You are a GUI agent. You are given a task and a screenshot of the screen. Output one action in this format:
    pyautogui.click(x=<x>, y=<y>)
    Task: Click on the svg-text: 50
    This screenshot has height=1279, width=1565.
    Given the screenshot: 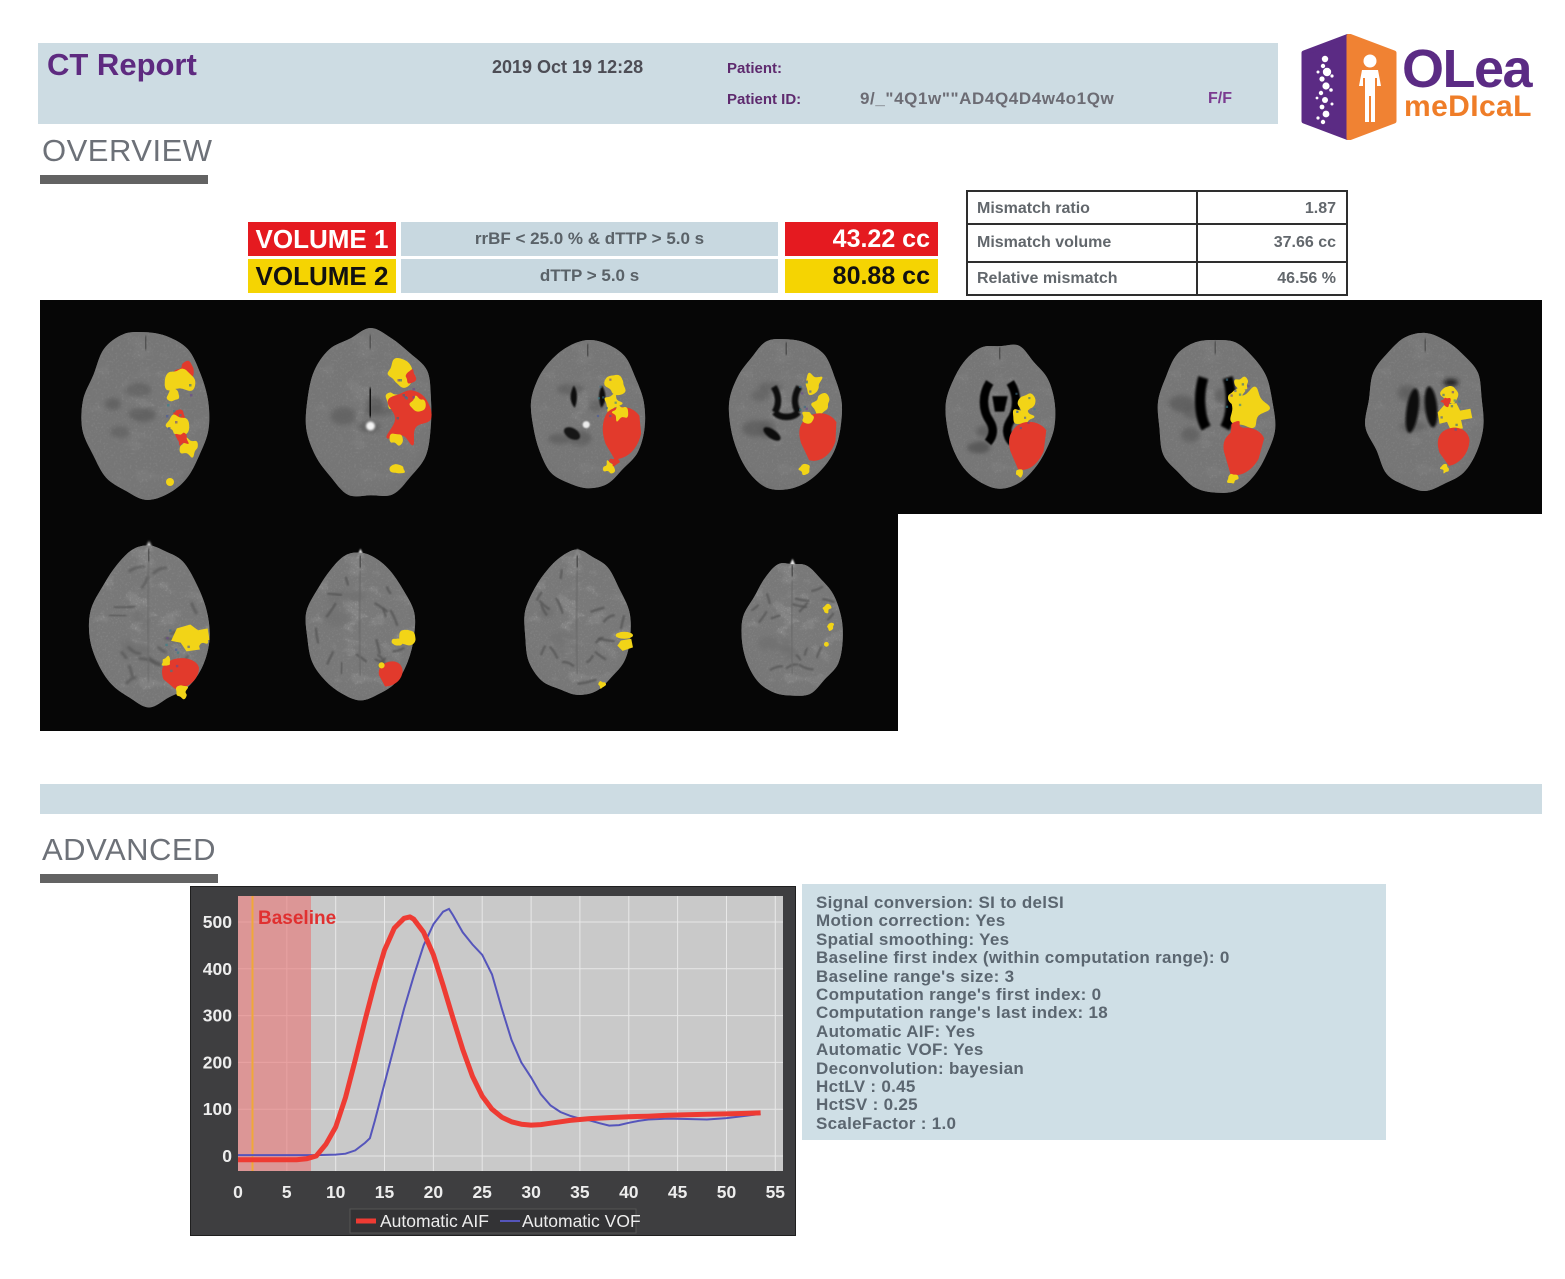 What is the action you would take?
    pyautogui.click(x=727, y=1192)
    